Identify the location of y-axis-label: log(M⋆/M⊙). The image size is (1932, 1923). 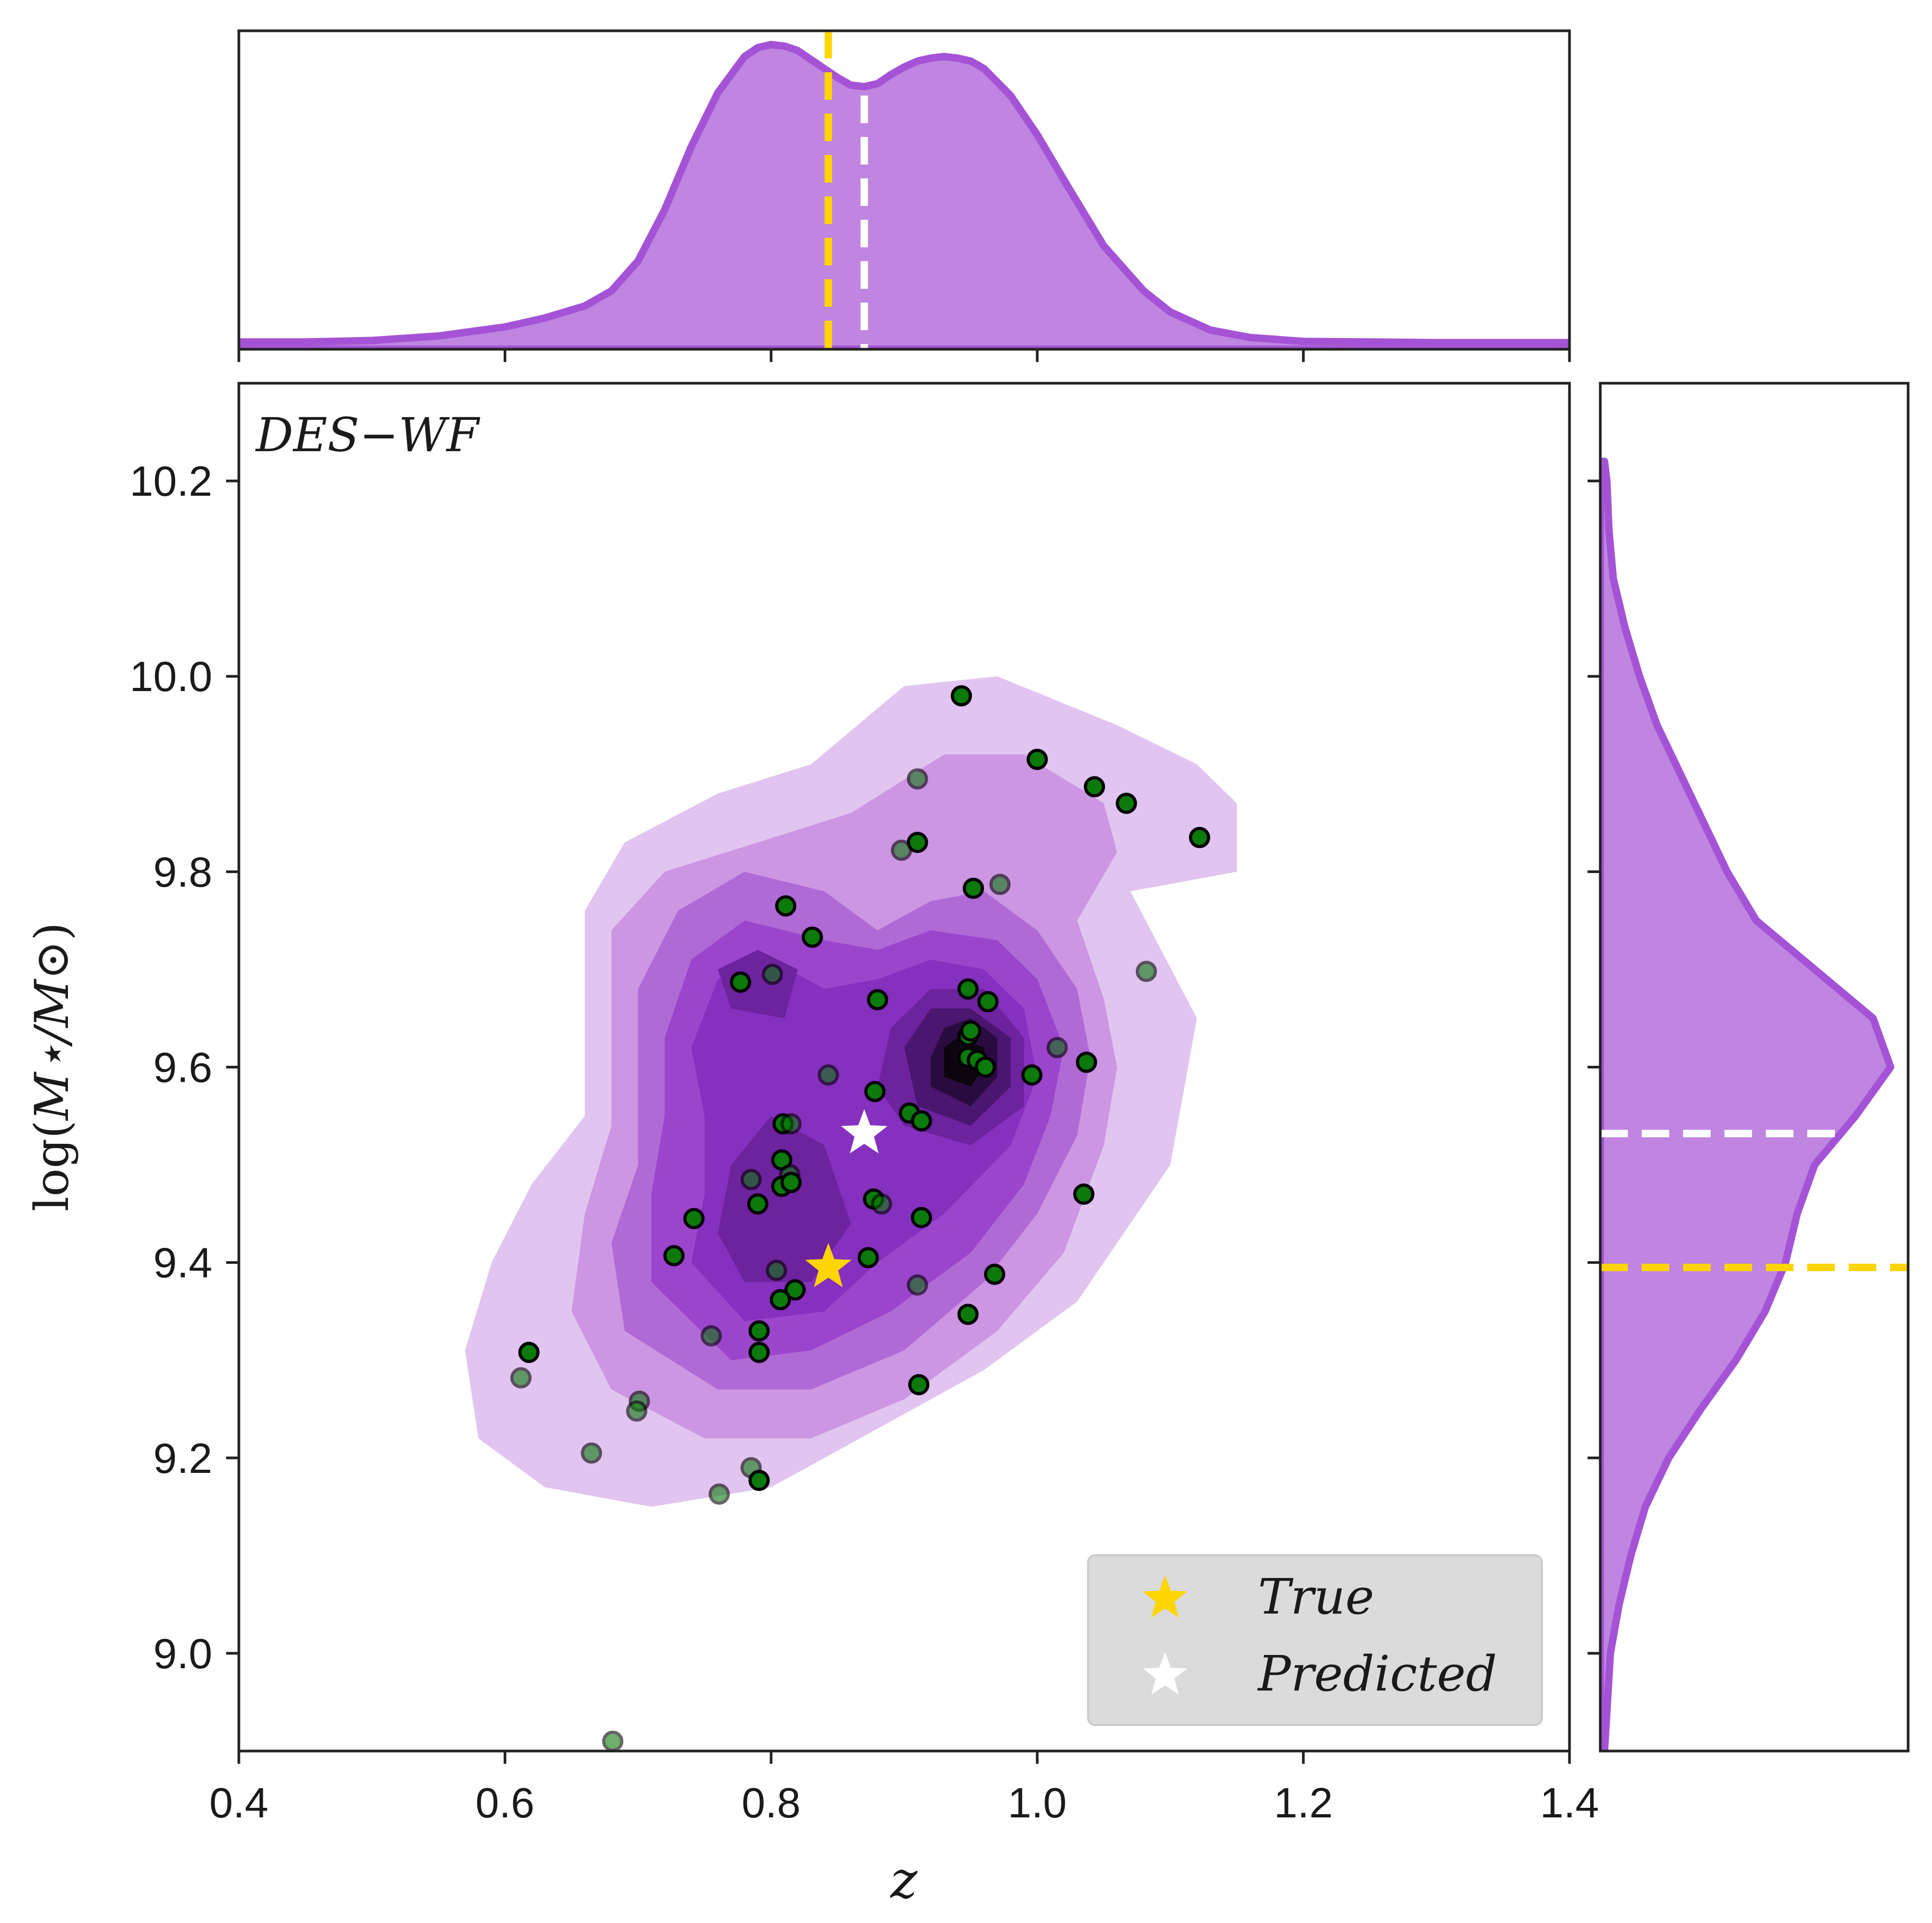
(51, 1067).